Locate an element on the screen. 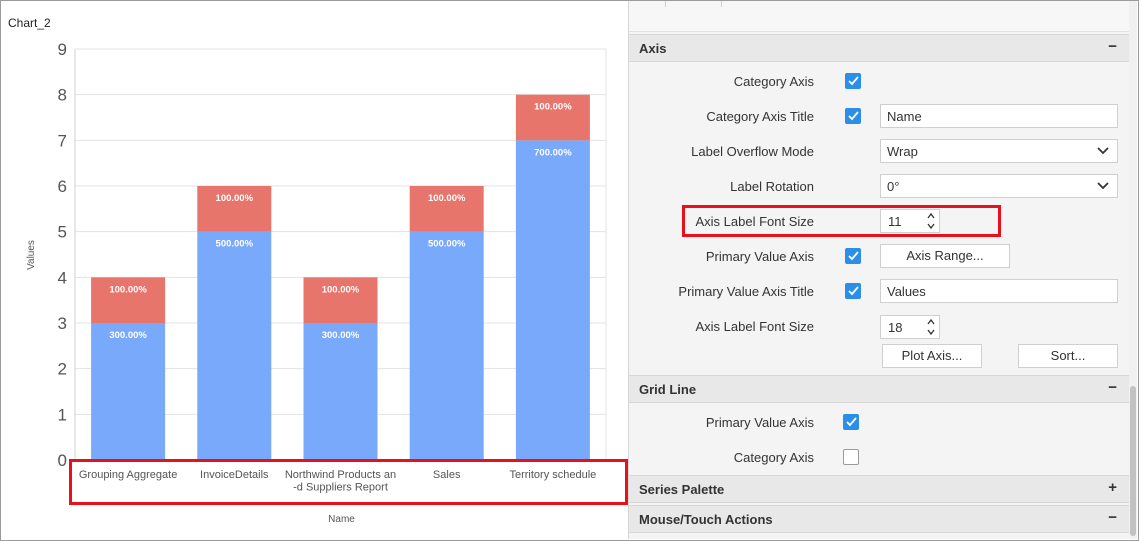 Image resolution: width=1139 pixels, height=541 pixels. value-axis-label-font-size-stepper: 18 is located at coordinates (910, 327).